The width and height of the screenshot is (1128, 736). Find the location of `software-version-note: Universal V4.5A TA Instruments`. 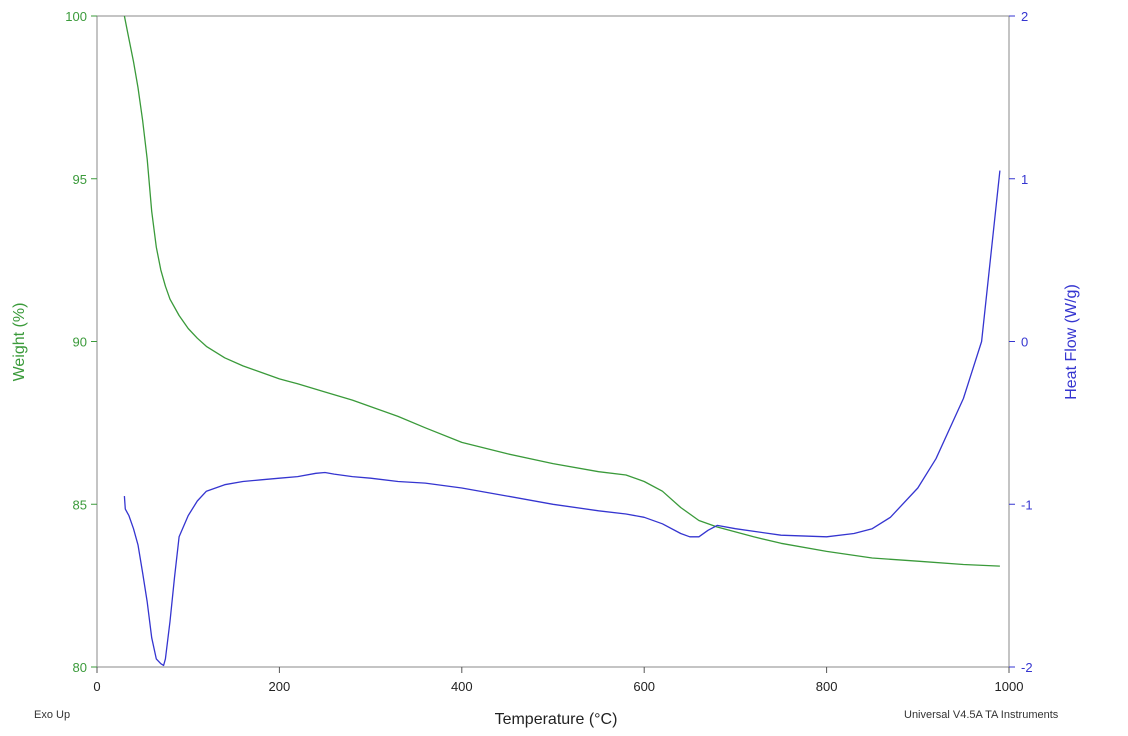

software-version-note: Universal V4.5A TA Instruments is located at coordinates (981, 715).